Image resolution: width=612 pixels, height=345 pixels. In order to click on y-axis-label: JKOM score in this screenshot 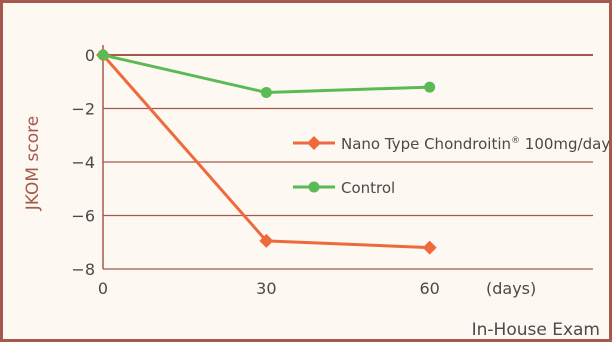, I will do `click(33, 163)`.